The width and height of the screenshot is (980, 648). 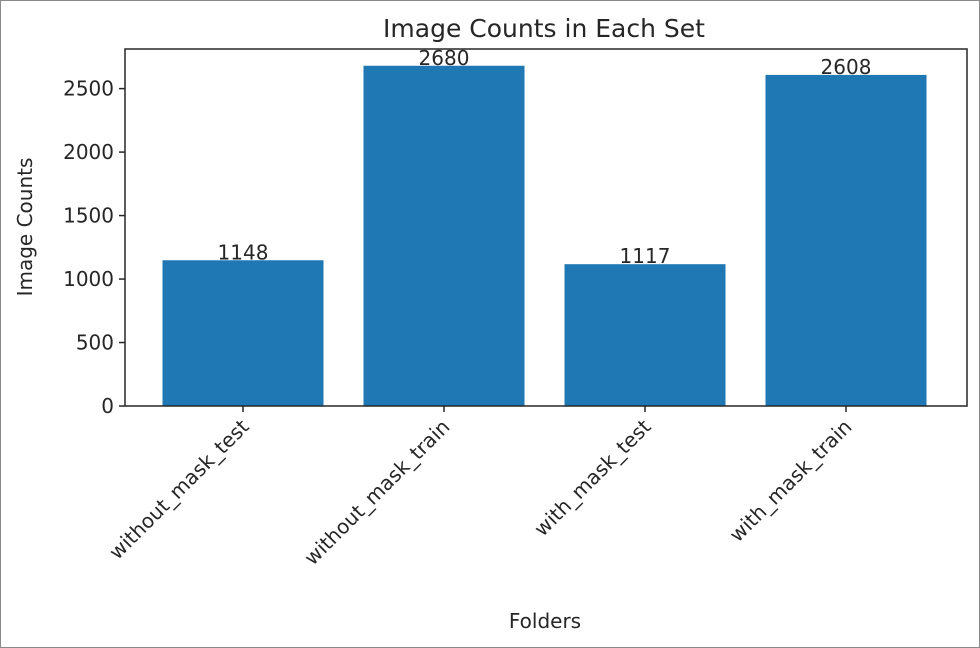 I want to click on chart-title: Image Counts in Each Set, so click(x=544, y=28).